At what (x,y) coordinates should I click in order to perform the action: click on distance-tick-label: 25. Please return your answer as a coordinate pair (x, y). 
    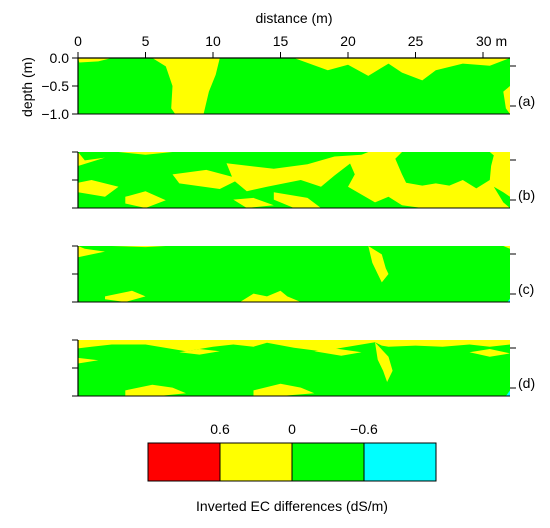
    Looking at the image, I should click on (416, 41).